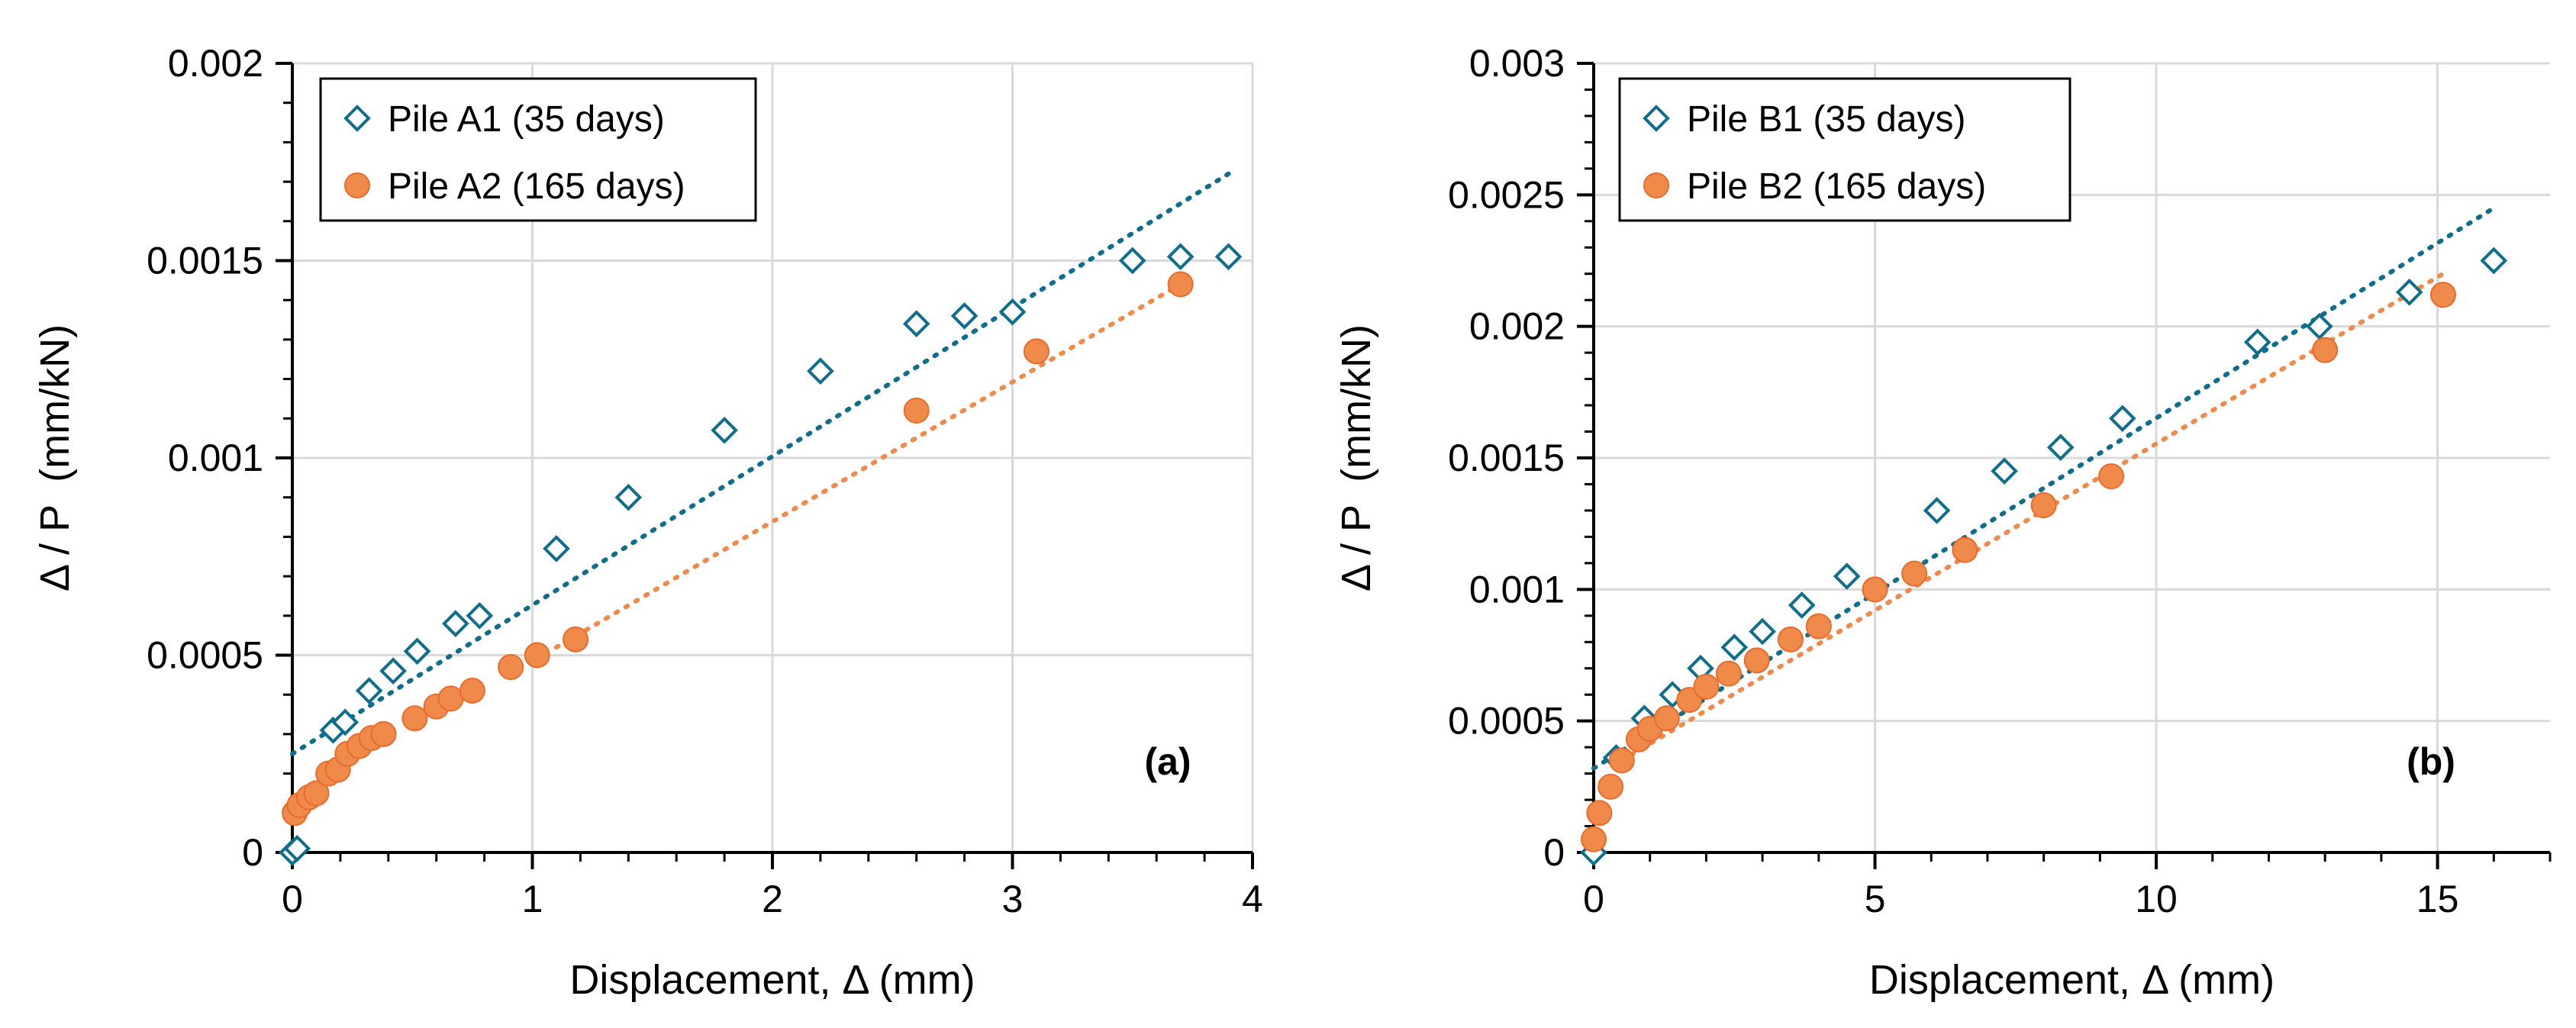 The height and width of the screenshot is (1028, 2576). I want to click on x-tick-label: 4, so click(1253, 899).